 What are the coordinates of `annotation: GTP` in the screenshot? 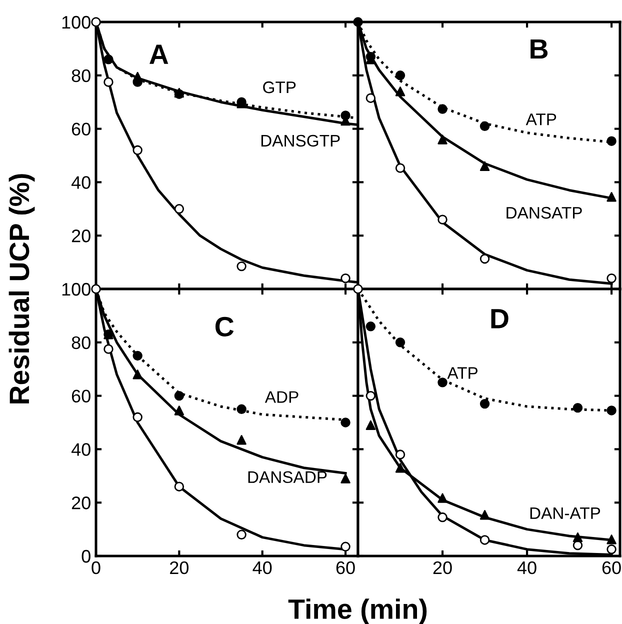 It's located at (279, 87).